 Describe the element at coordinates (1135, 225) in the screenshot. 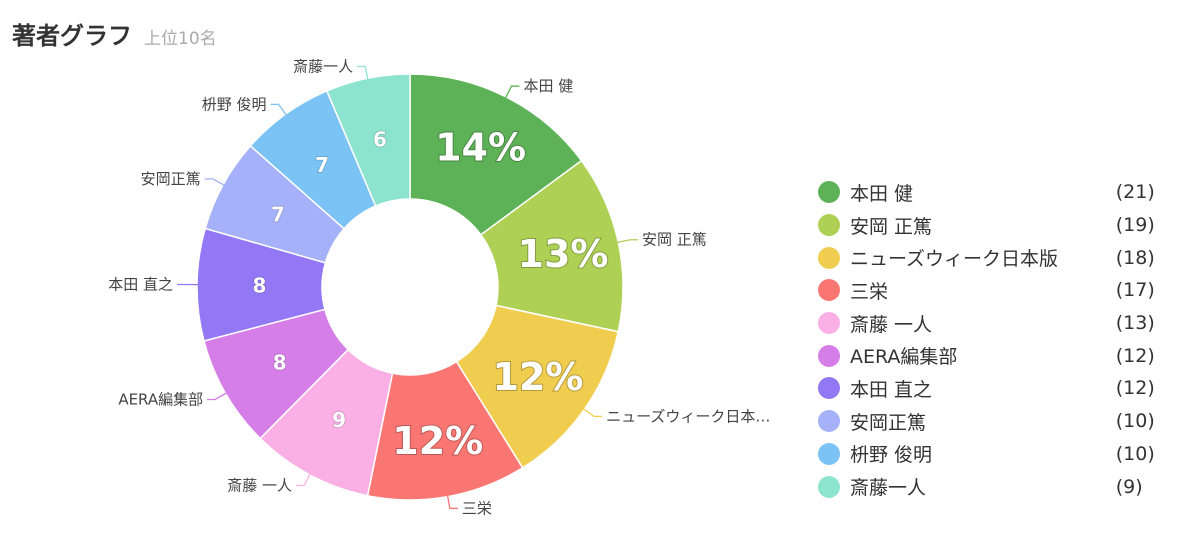

I see `legend-count: (19)` at that location.